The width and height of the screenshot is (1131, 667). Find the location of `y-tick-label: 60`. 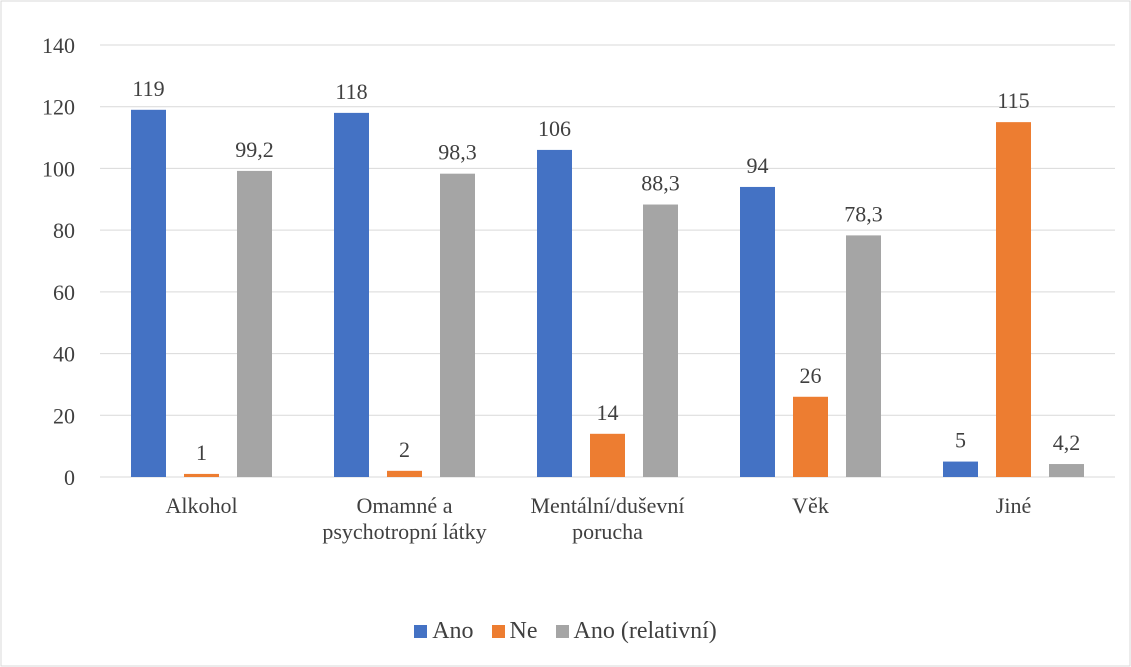

y-tick-label: 60 is located at coordinates (64, 292).